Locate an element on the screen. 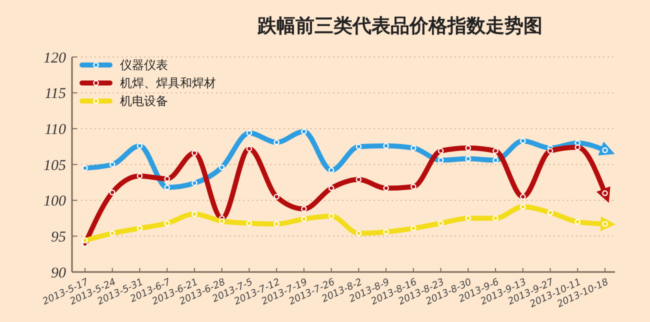 The height and width of the screenshot is (322, 650). legend-label: 机电设备 is located at coordinates (144, 101).